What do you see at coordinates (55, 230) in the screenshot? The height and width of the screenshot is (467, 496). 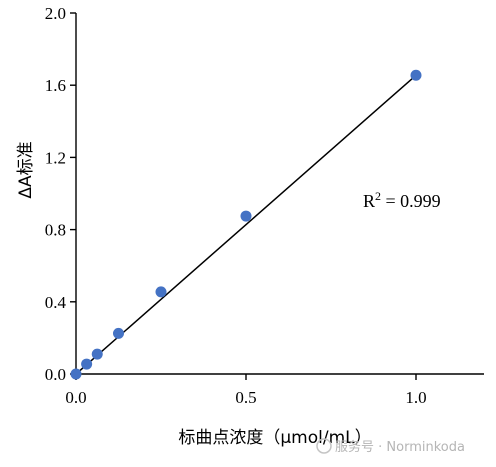 I see `y-tick-label: 0.8` at bounding box center [55, 230].